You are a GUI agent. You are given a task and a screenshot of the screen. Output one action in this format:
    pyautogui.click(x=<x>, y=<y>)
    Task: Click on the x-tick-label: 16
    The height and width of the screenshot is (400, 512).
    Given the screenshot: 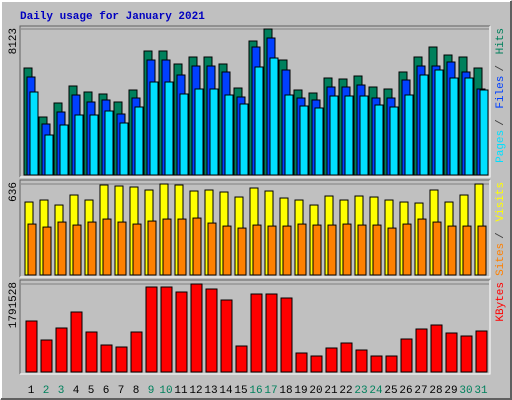 What is the action you would take?
    pyautogui.click(x=255, y=391)
    